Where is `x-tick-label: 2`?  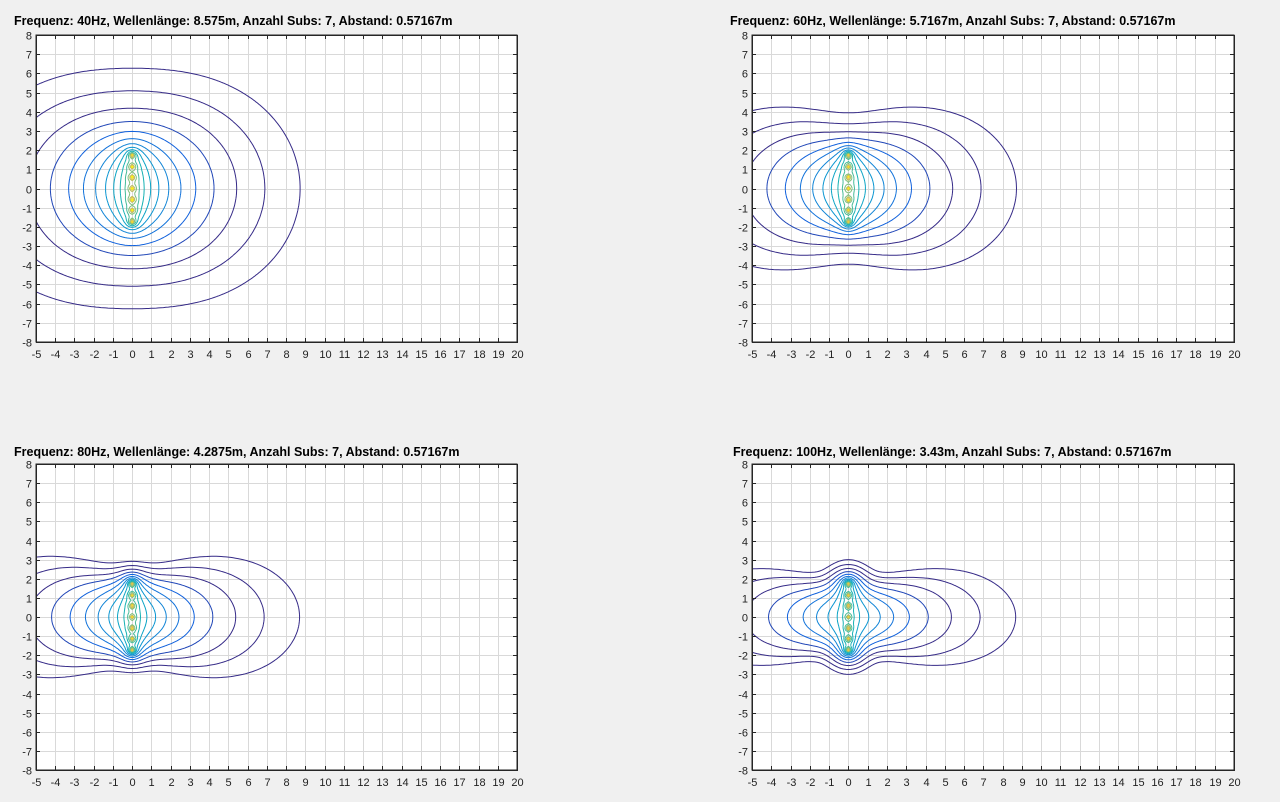 x-tick-label: 2 is located at coordinates (887, 355).